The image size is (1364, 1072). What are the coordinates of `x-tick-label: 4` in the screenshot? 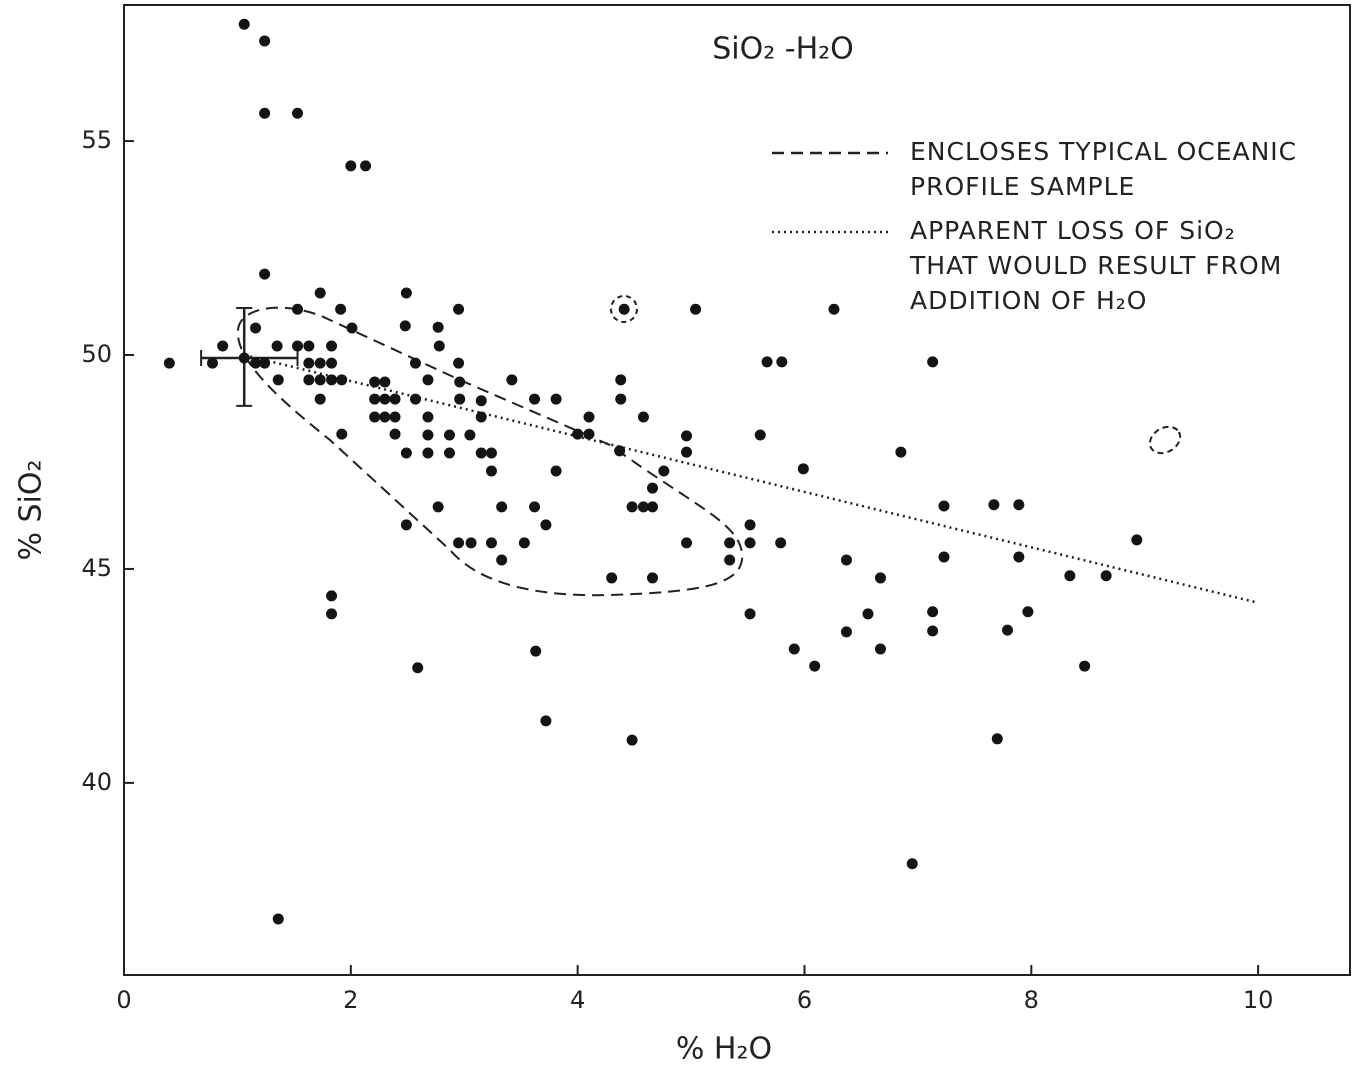 It's located at (577, 1000).